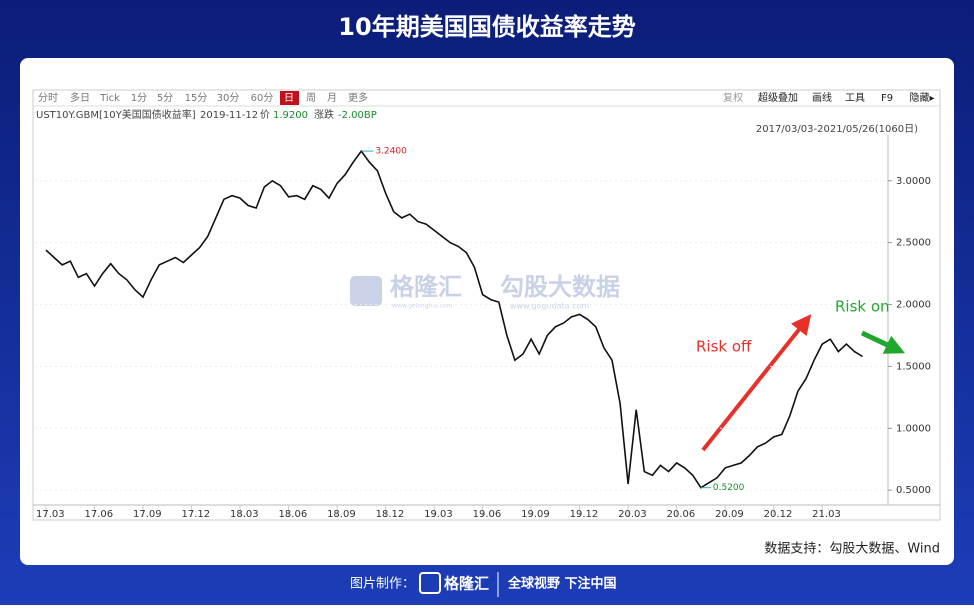 The width and height of the screenshot is (974, 609). I want to click on watermark-url: www.gogudata.com, so click(549, 306).